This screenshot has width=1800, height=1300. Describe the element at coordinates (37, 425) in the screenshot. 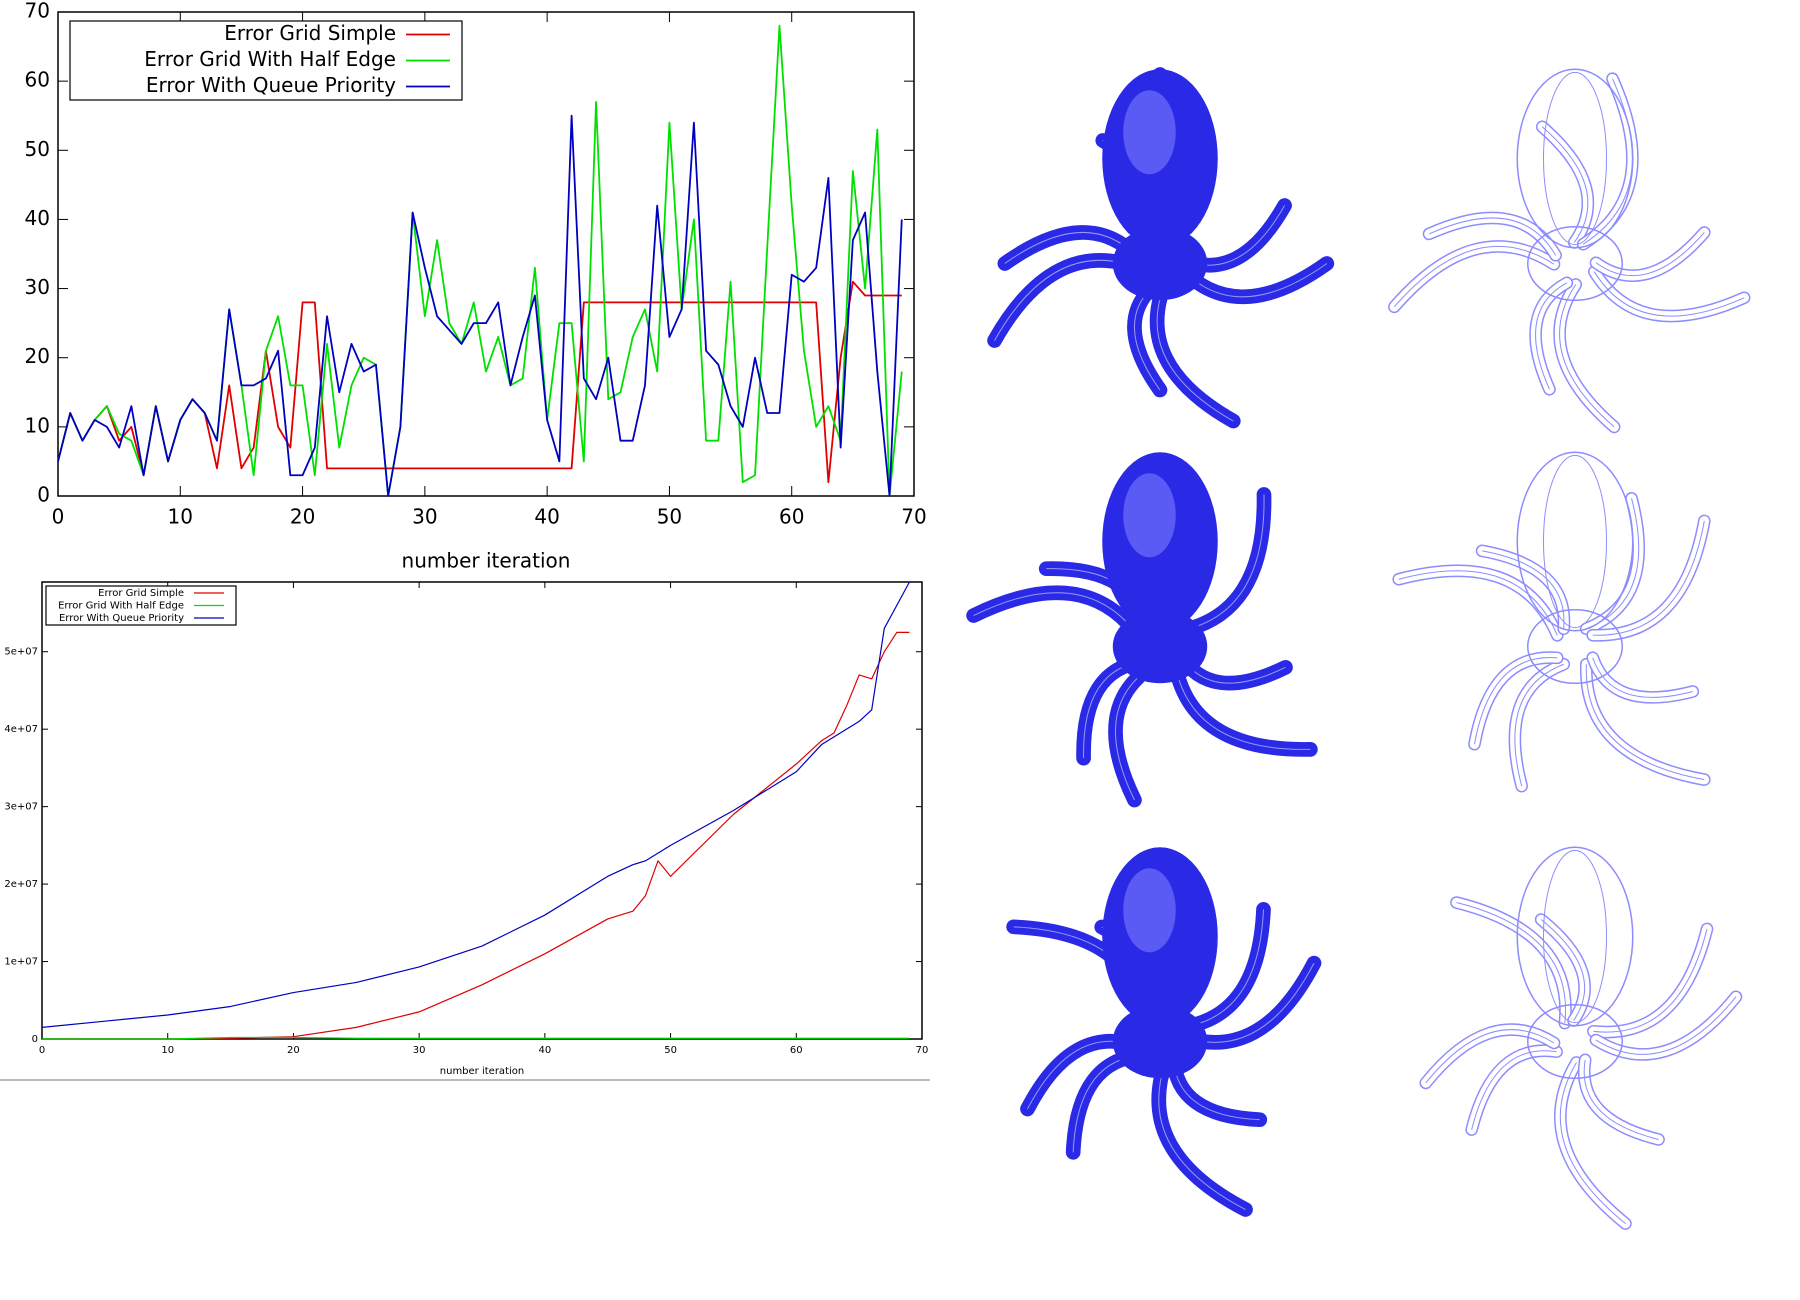

I see `y-tick-label: 10` at that location.